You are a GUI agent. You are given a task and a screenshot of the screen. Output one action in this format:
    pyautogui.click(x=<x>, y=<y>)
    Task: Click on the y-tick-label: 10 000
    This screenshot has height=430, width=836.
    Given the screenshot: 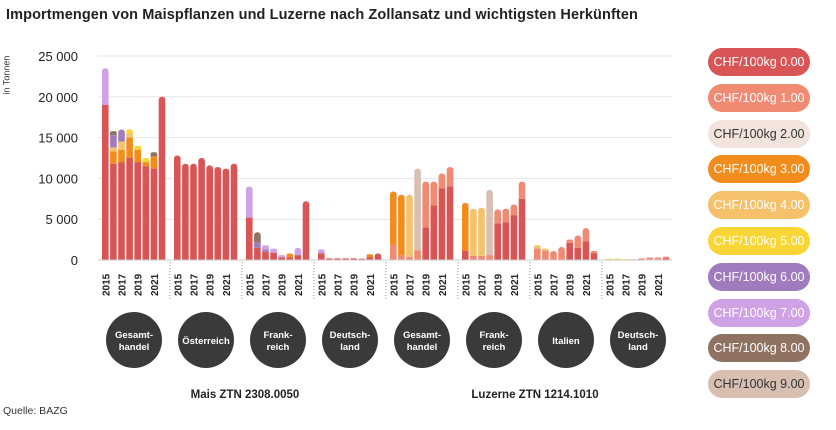 What is the action you would take?
    pyautogui.click(x=58, y=178)
    